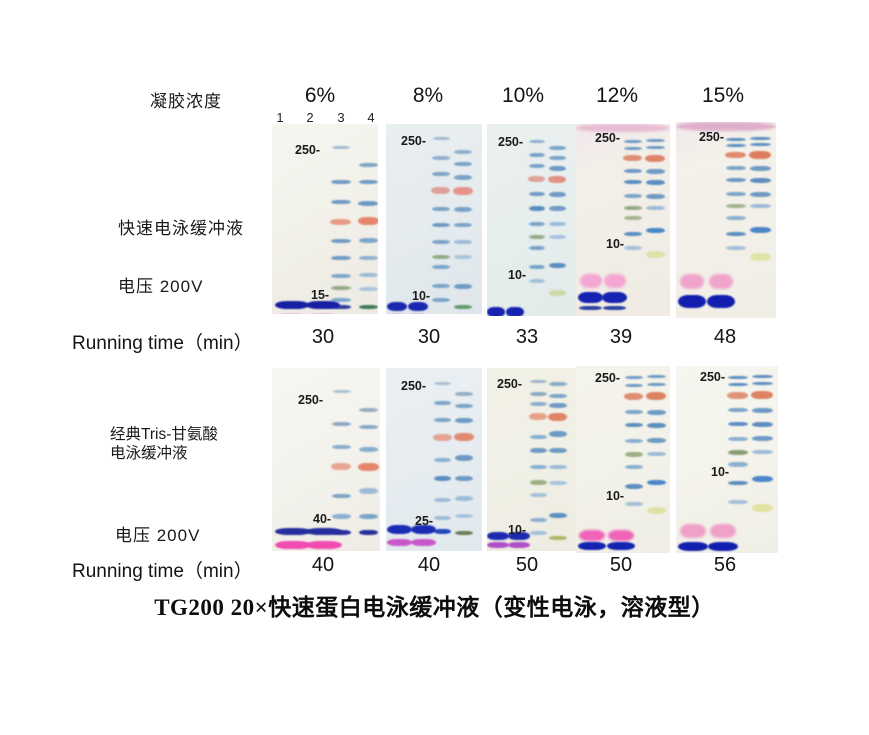 The width and height of the screenshot is (869, 735). Describe the element at coordinates (186, 101) in the screenshot. I see `gel-concentration-label: 凝胶浓度` at that location.